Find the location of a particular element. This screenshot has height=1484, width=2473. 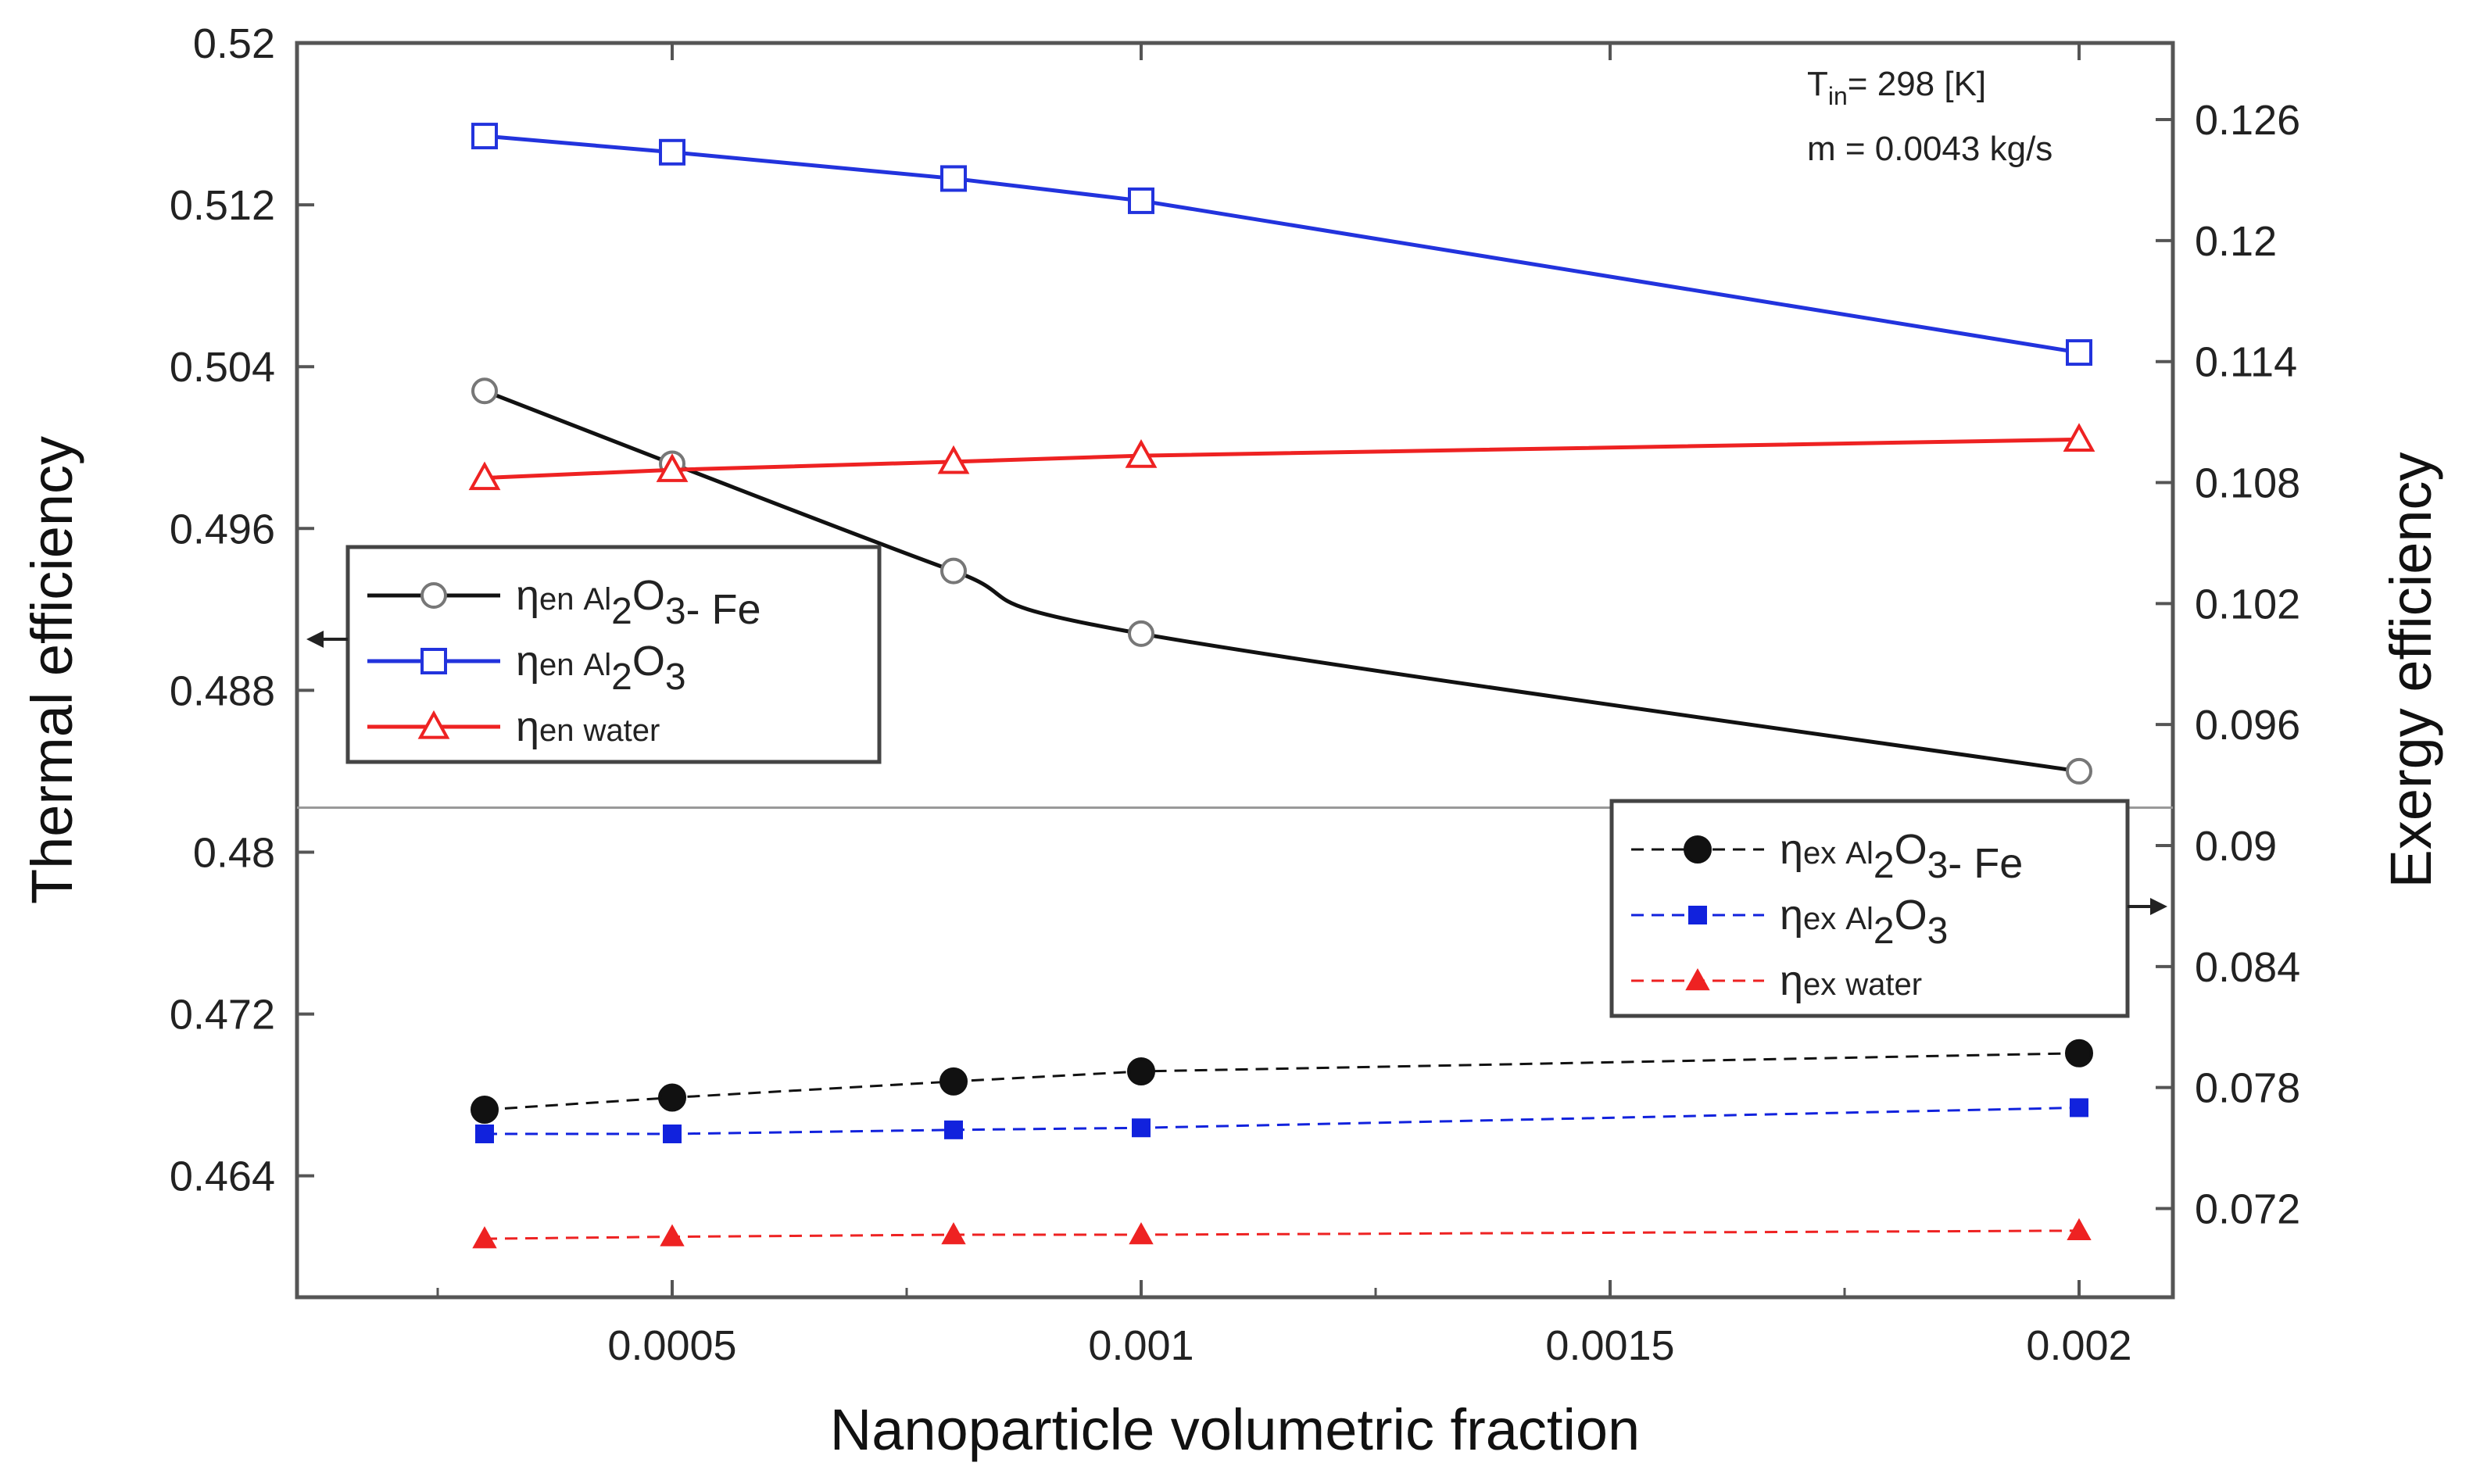

series-line-en_w is located at coordinates (1282, 459).